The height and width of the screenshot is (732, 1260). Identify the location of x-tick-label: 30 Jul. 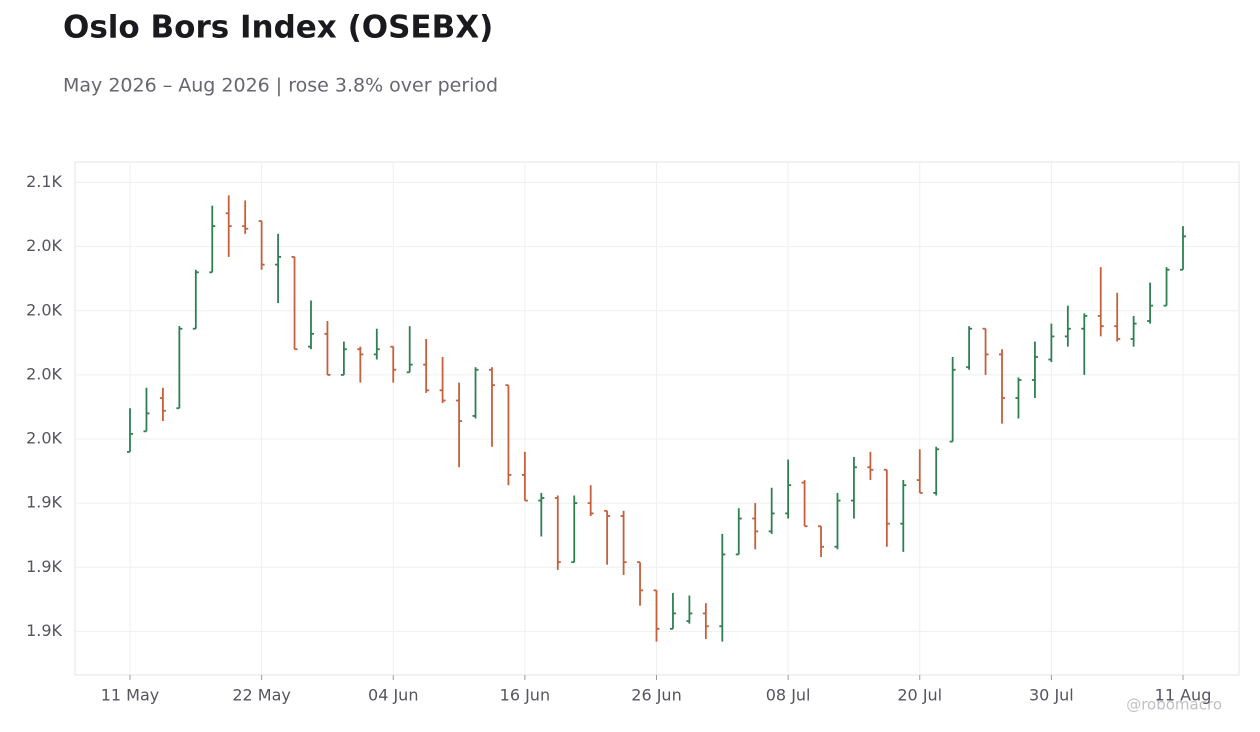
(1051, 695).